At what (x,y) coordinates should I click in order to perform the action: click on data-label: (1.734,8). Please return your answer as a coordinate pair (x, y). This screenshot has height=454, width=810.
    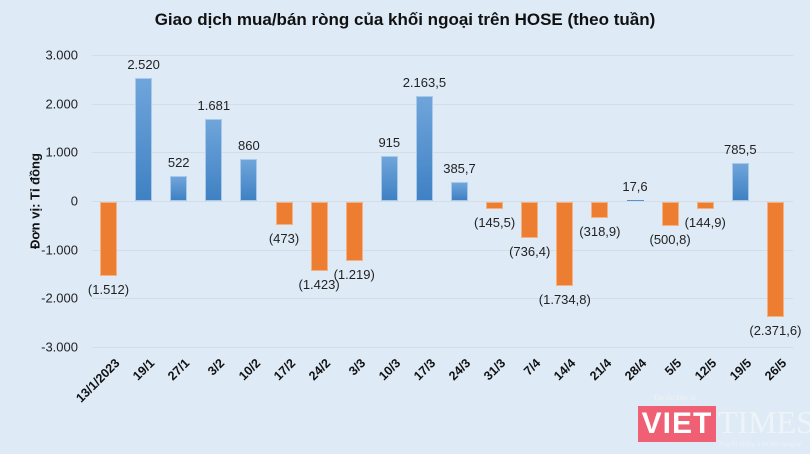
    Looking at the image, I should click on (564, 300).